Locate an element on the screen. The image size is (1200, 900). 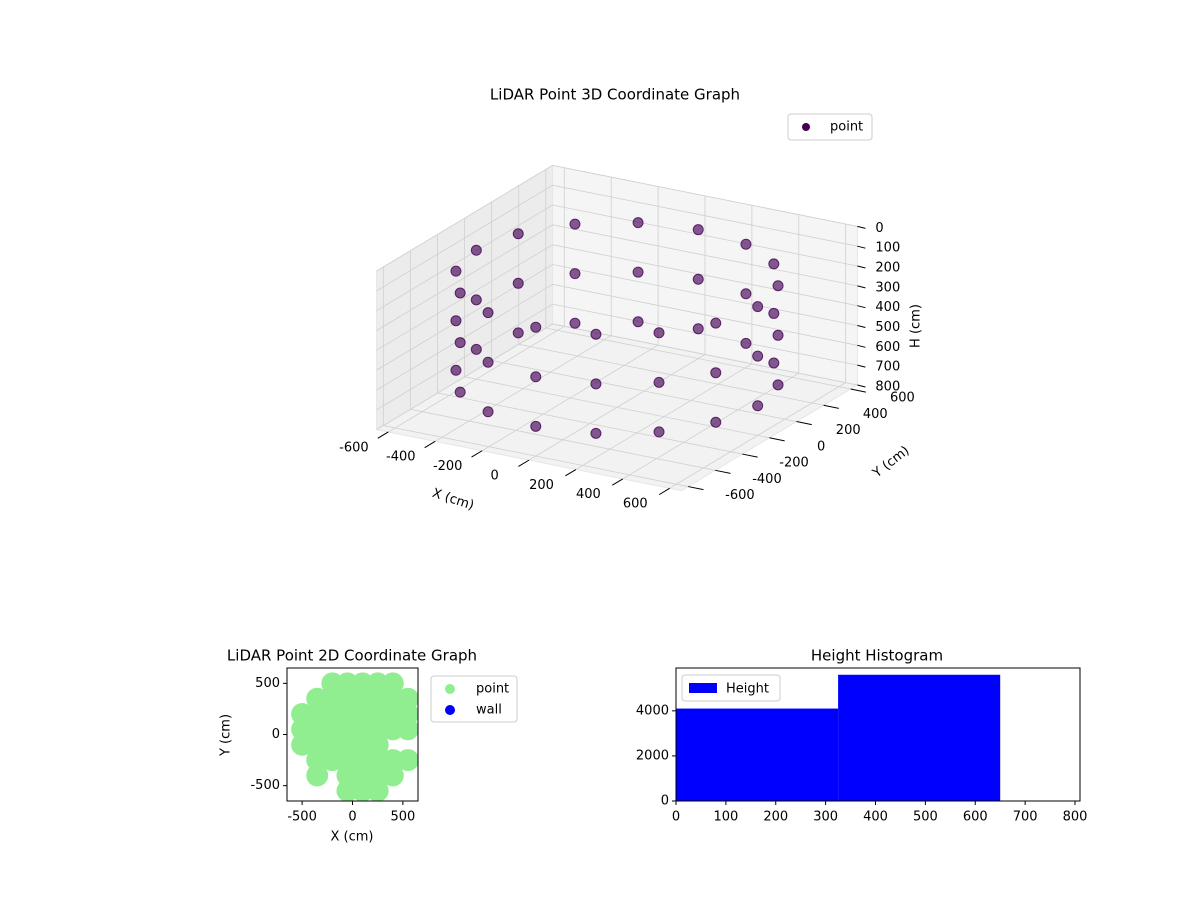
x-tick-label: 300 is located at coordinates (825, 817).